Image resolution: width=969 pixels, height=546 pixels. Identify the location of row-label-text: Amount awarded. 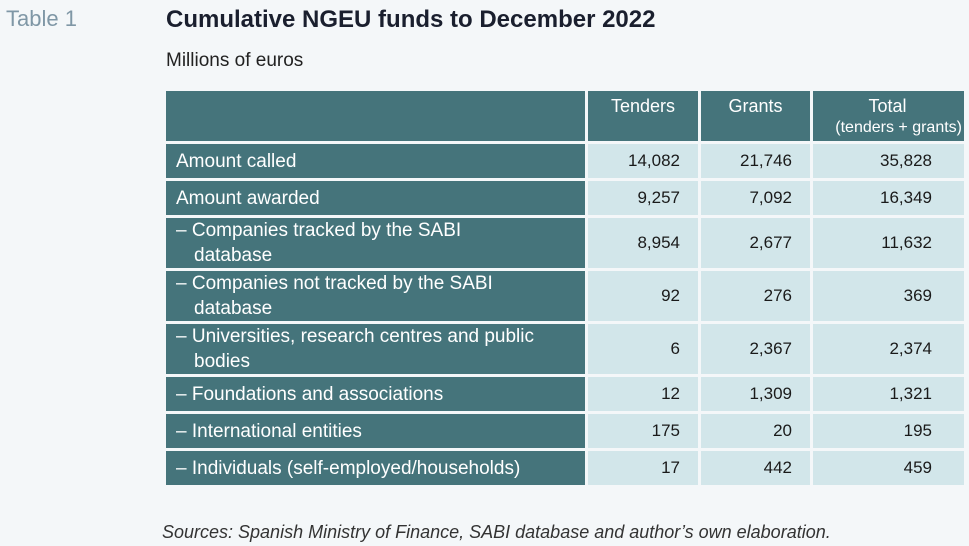
(248, 198).